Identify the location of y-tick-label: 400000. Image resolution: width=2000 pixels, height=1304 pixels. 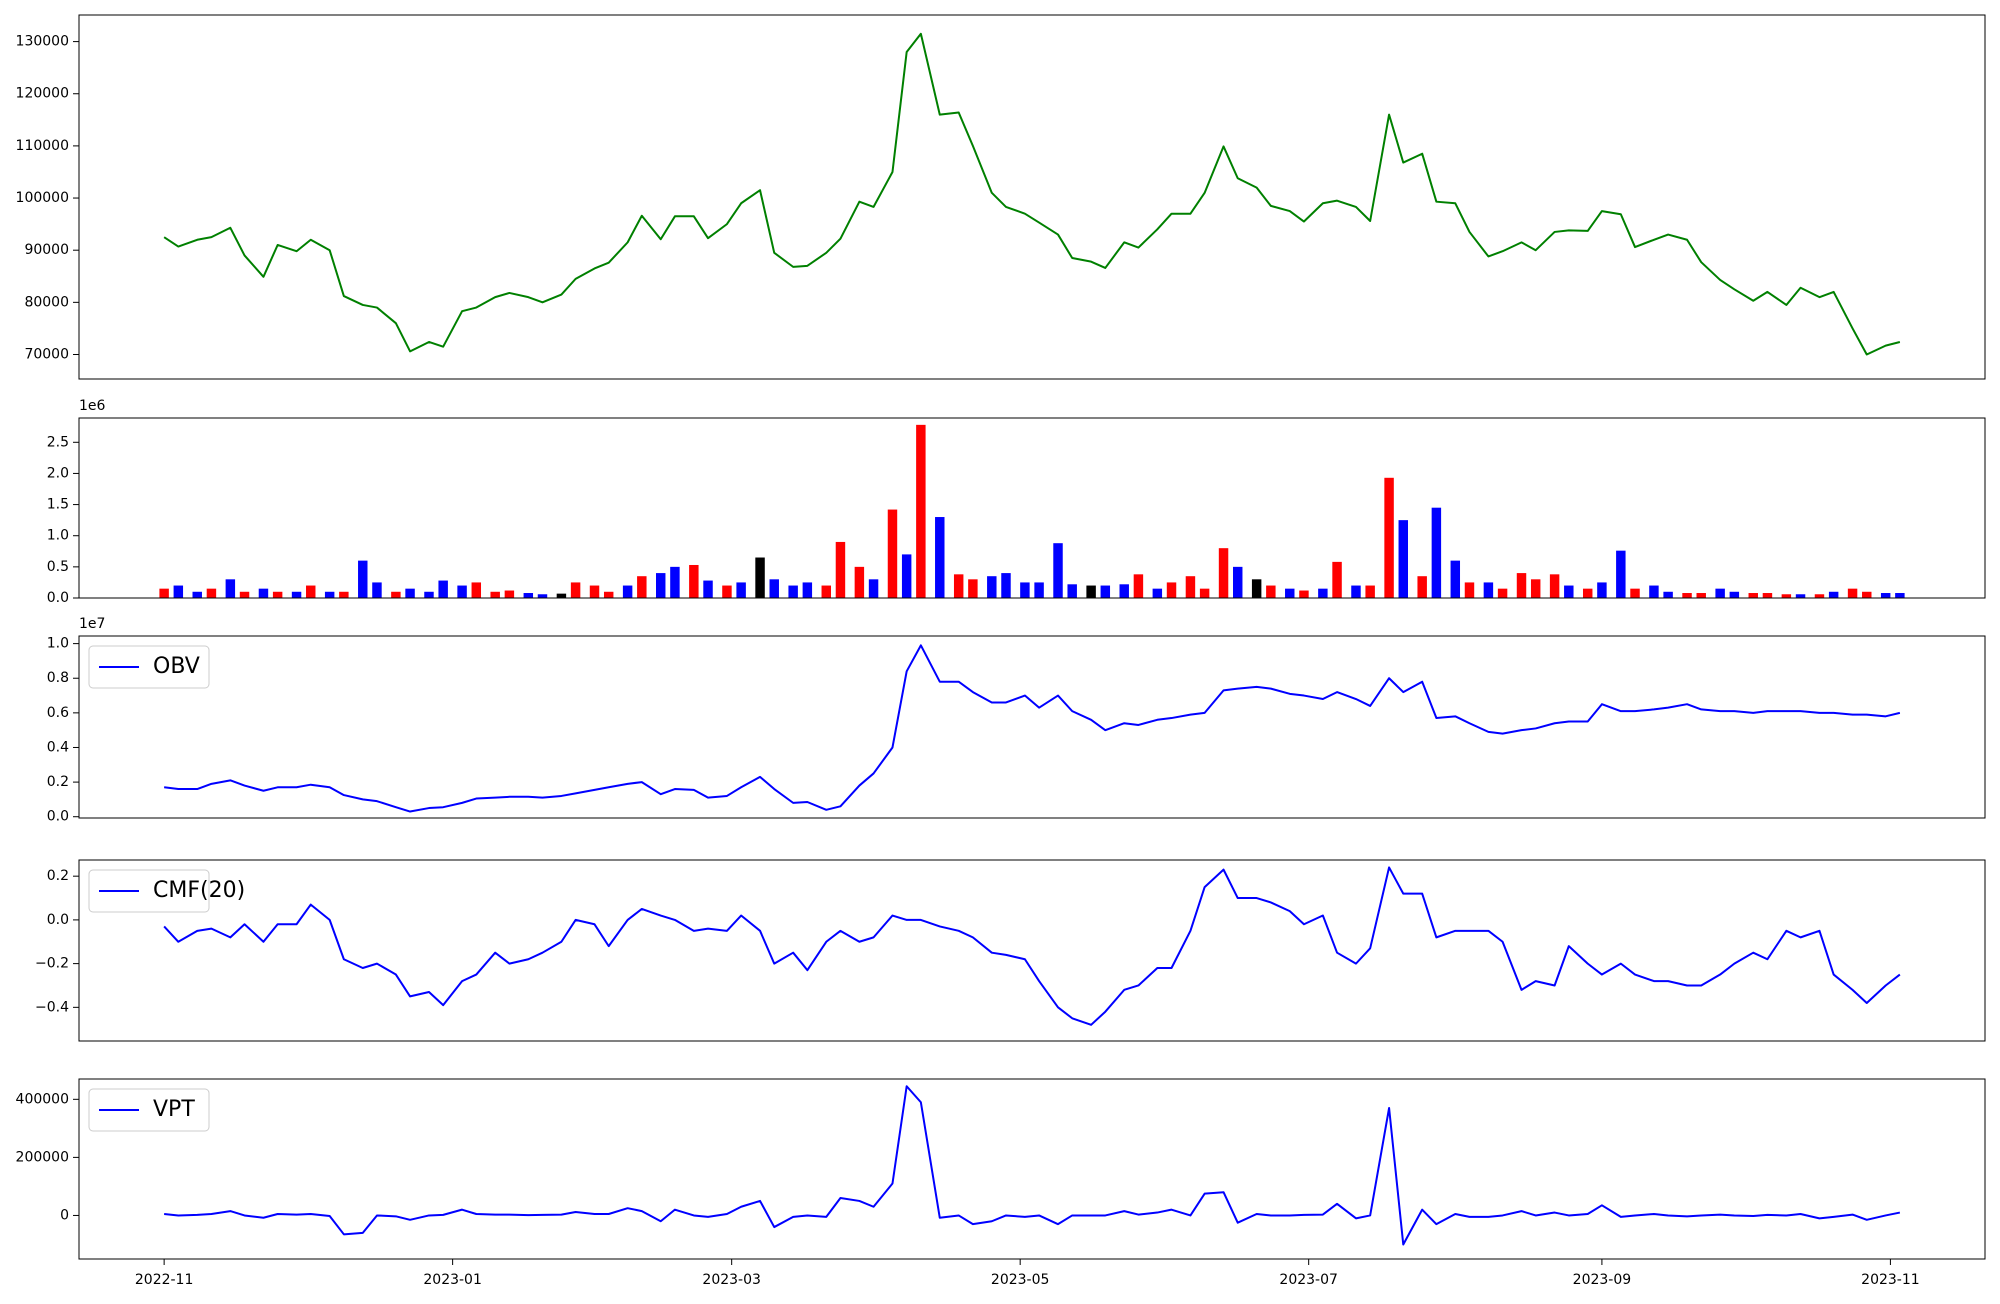
(42, 1099).